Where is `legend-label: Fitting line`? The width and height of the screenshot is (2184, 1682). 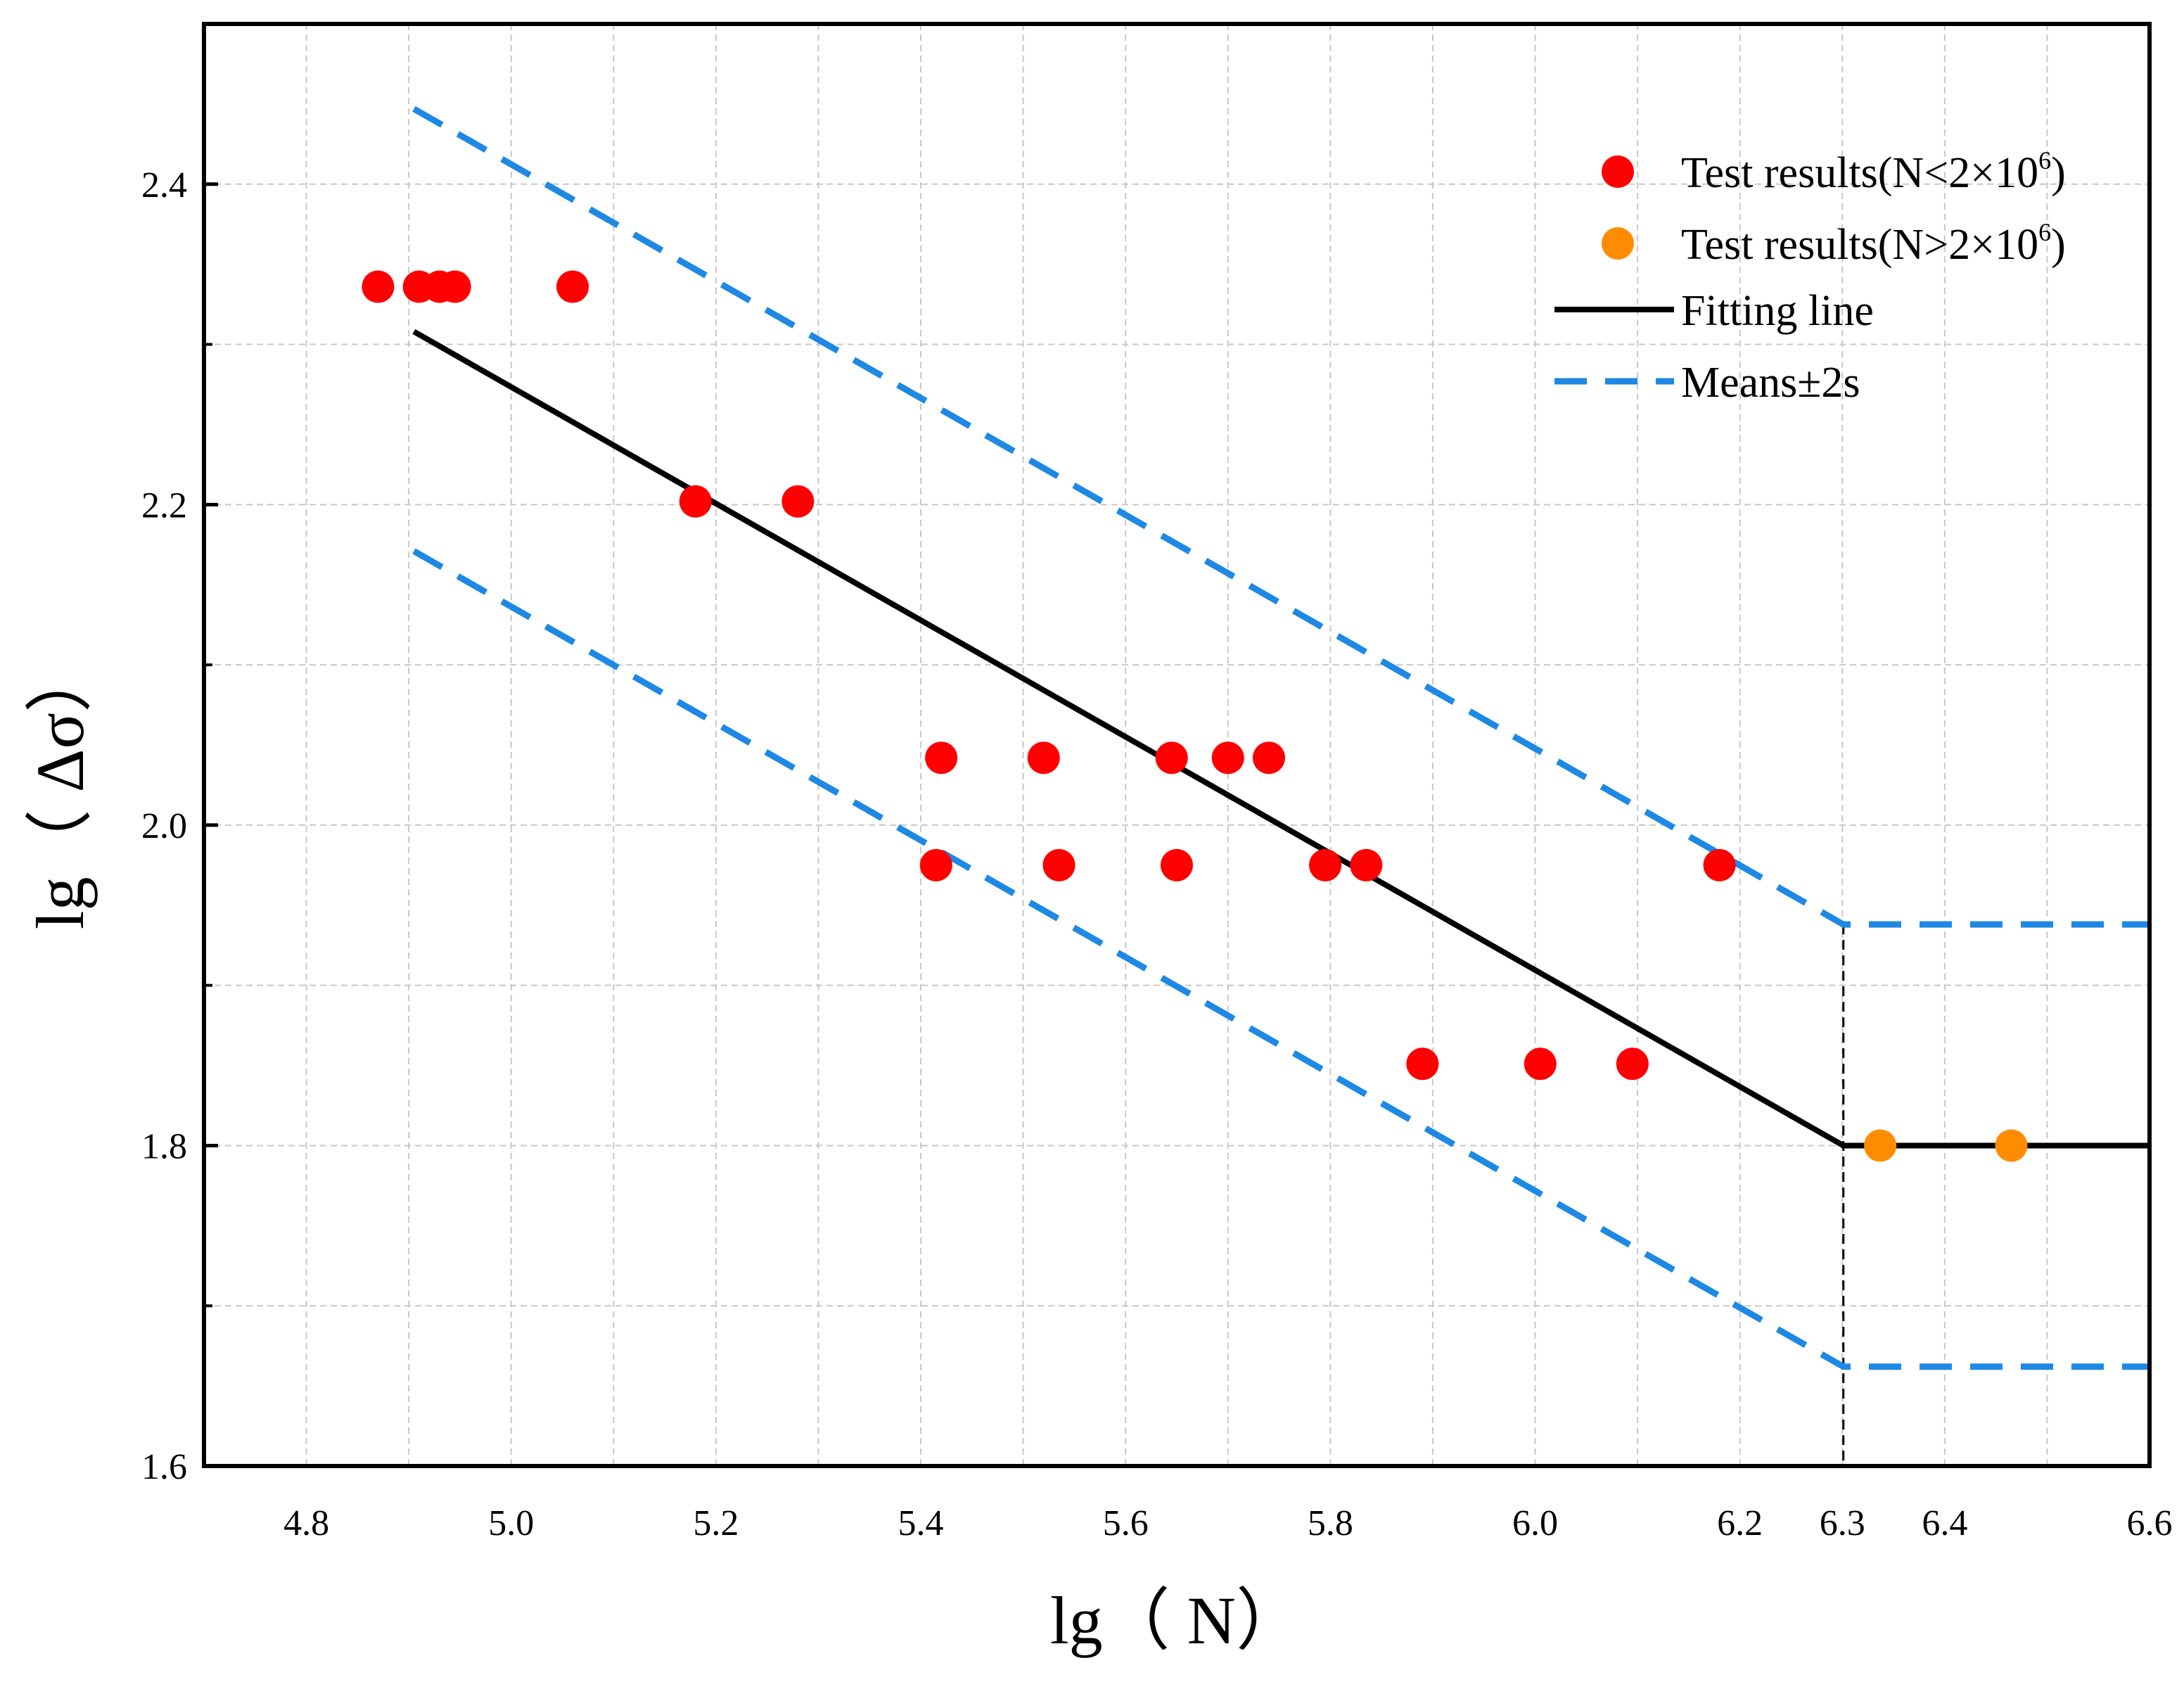 legend-label: Fitting line is located at coordinates (1777, 311).